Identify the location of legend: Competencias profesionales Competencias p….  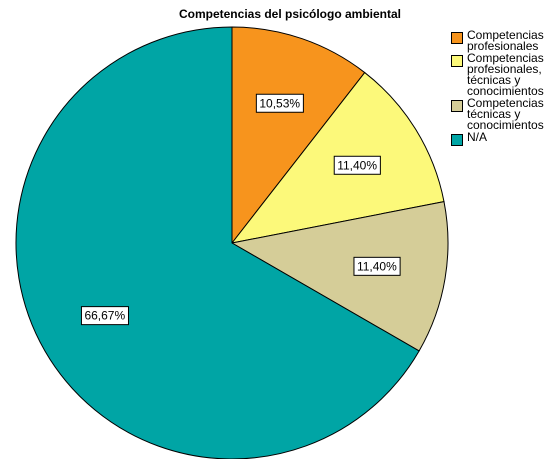
(502, 87).